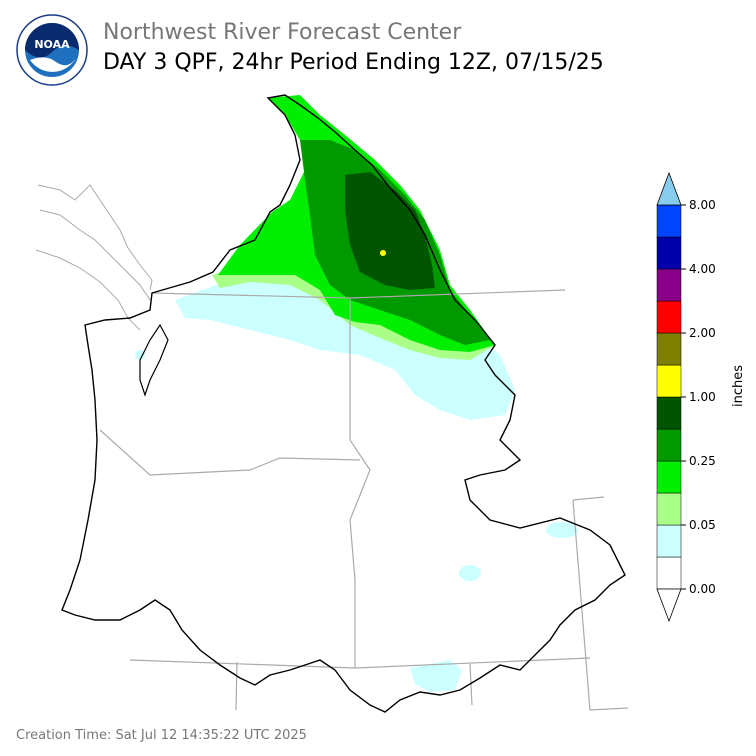 The width and height of the screenshot is (756, 756). I want to click on noaa-logo-text: NOAA, so click(52, 44).